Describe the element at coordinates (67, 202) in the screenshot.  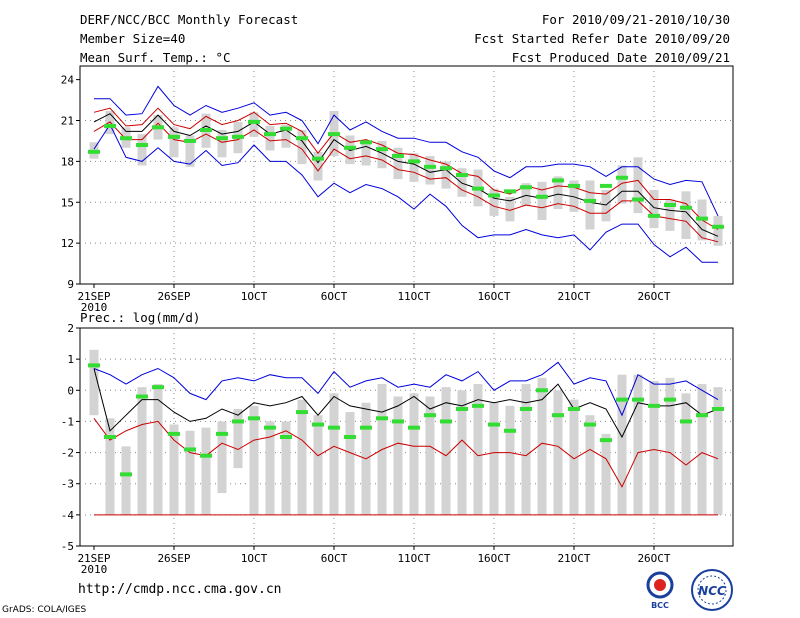
I see `y-tick-label: 15` at that location.